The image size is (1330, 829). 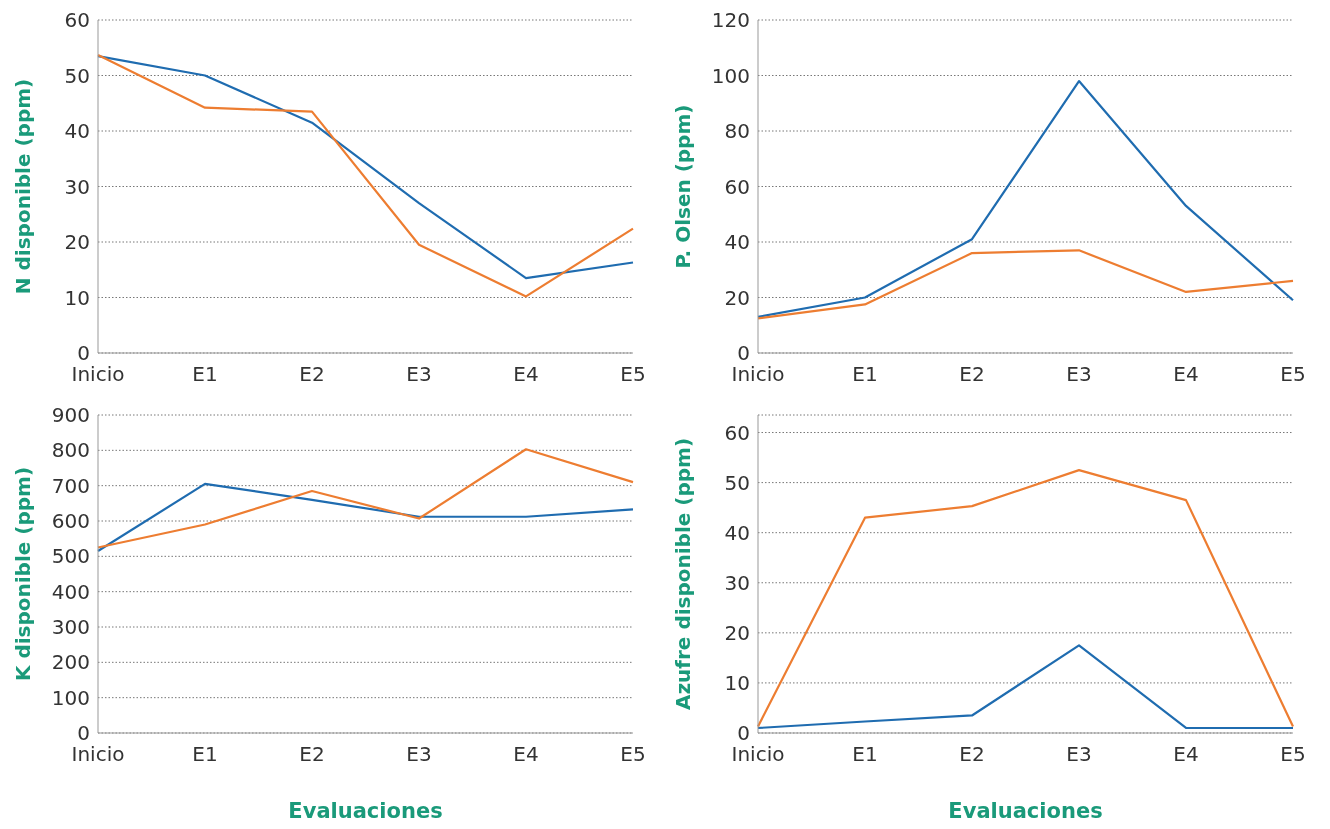 I want to click on y-tick-label: 700, so click(x=70, y=485).